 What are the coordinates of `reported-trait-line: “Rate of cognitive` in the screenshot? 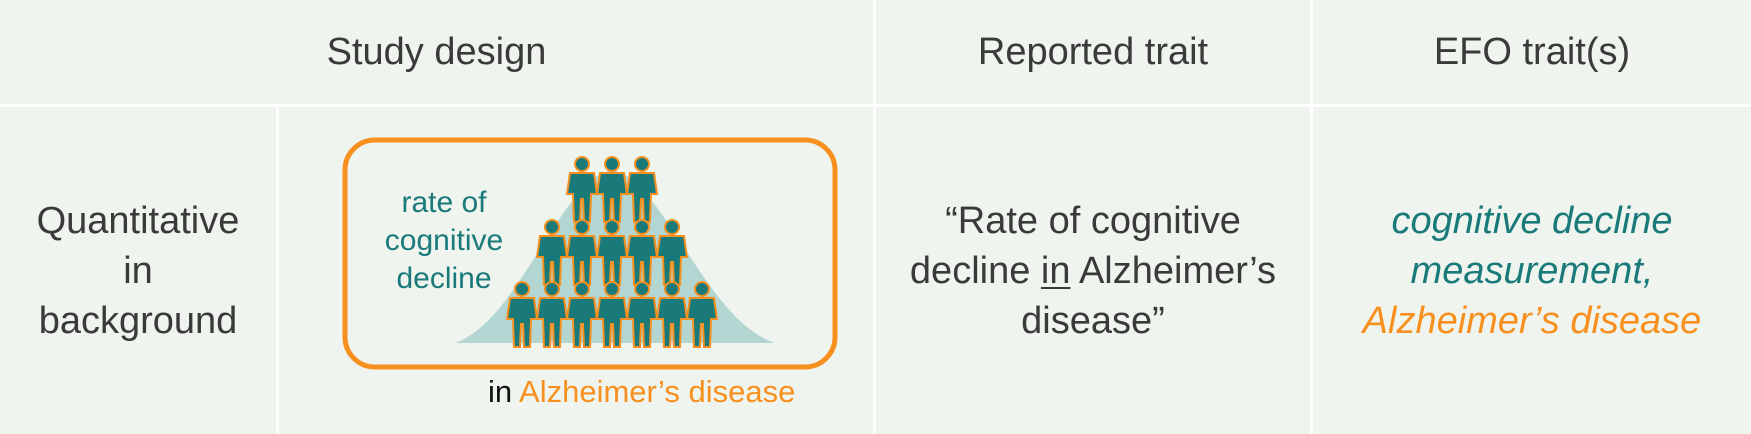 It's located at (1093, 220).